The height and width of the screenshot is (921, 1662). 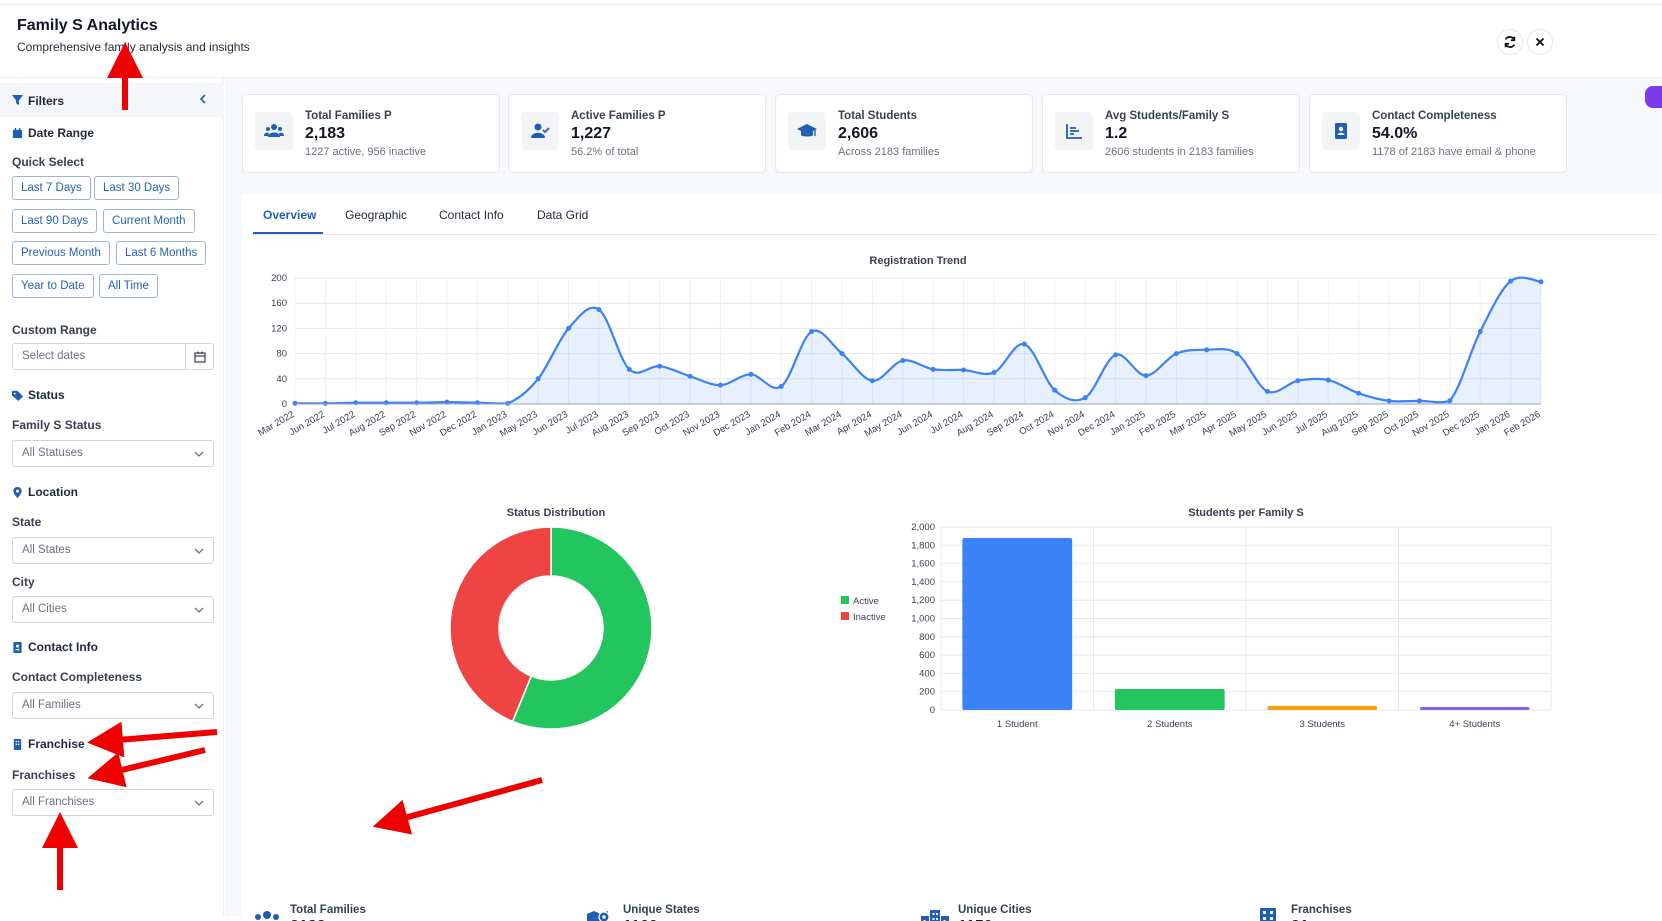 I want to click on current-month-button: Current Month, so click(x=149, y=221).